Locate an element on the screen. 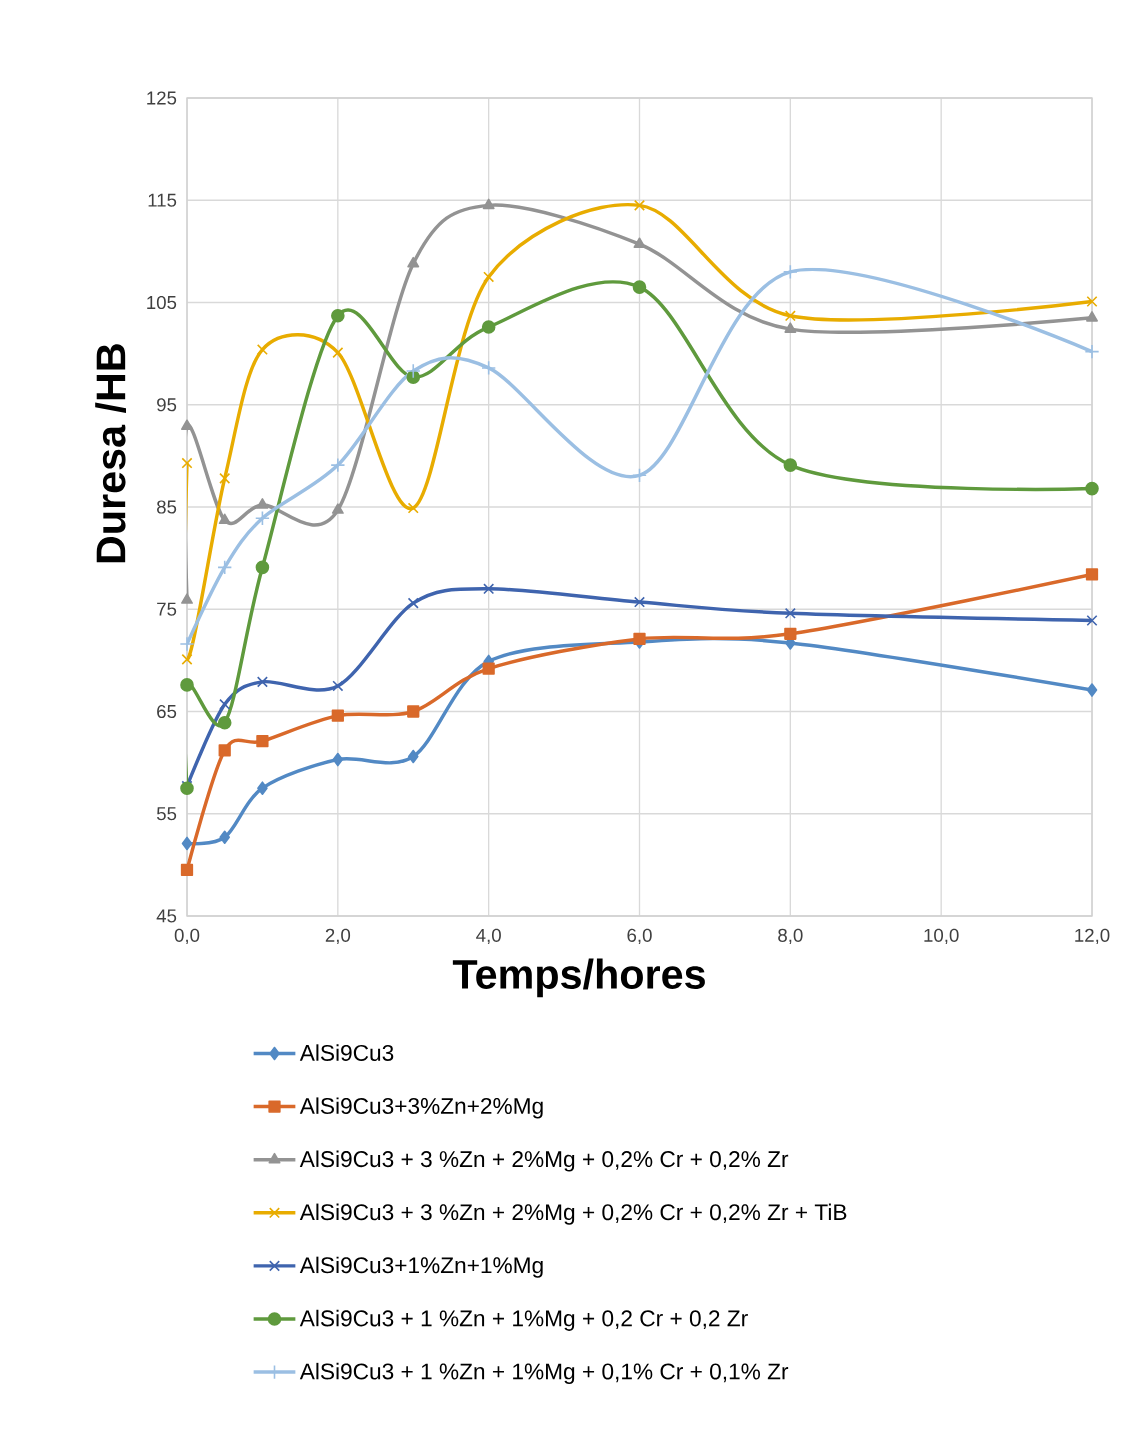  legend-label: AlSi9Cu3 + 1 %Zn + 1%Mg + 0,1% Cr + 0,1% Zr is located at coordinates (544, 1373).